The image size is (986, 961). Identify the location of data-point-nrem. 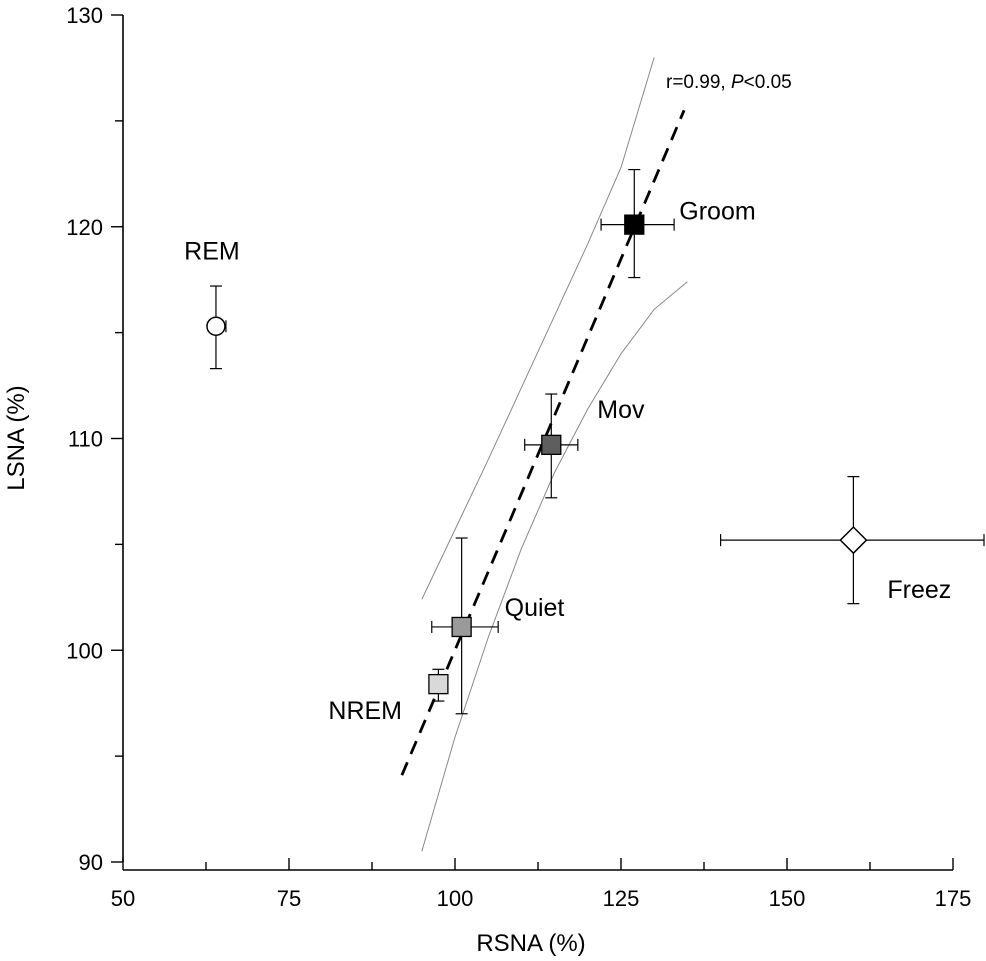
(438, 685).